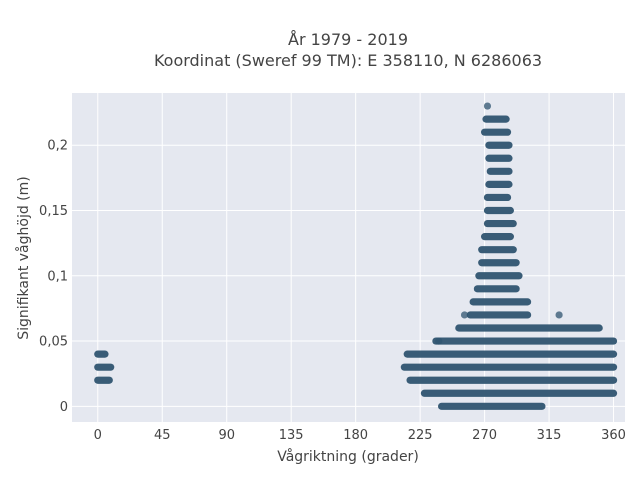 This screenshot has height=484, width=640. What do you see at coordinates (549, 435) in the screenshot?
I see `x-tick-label: 315` at bounding box center [549, 435].